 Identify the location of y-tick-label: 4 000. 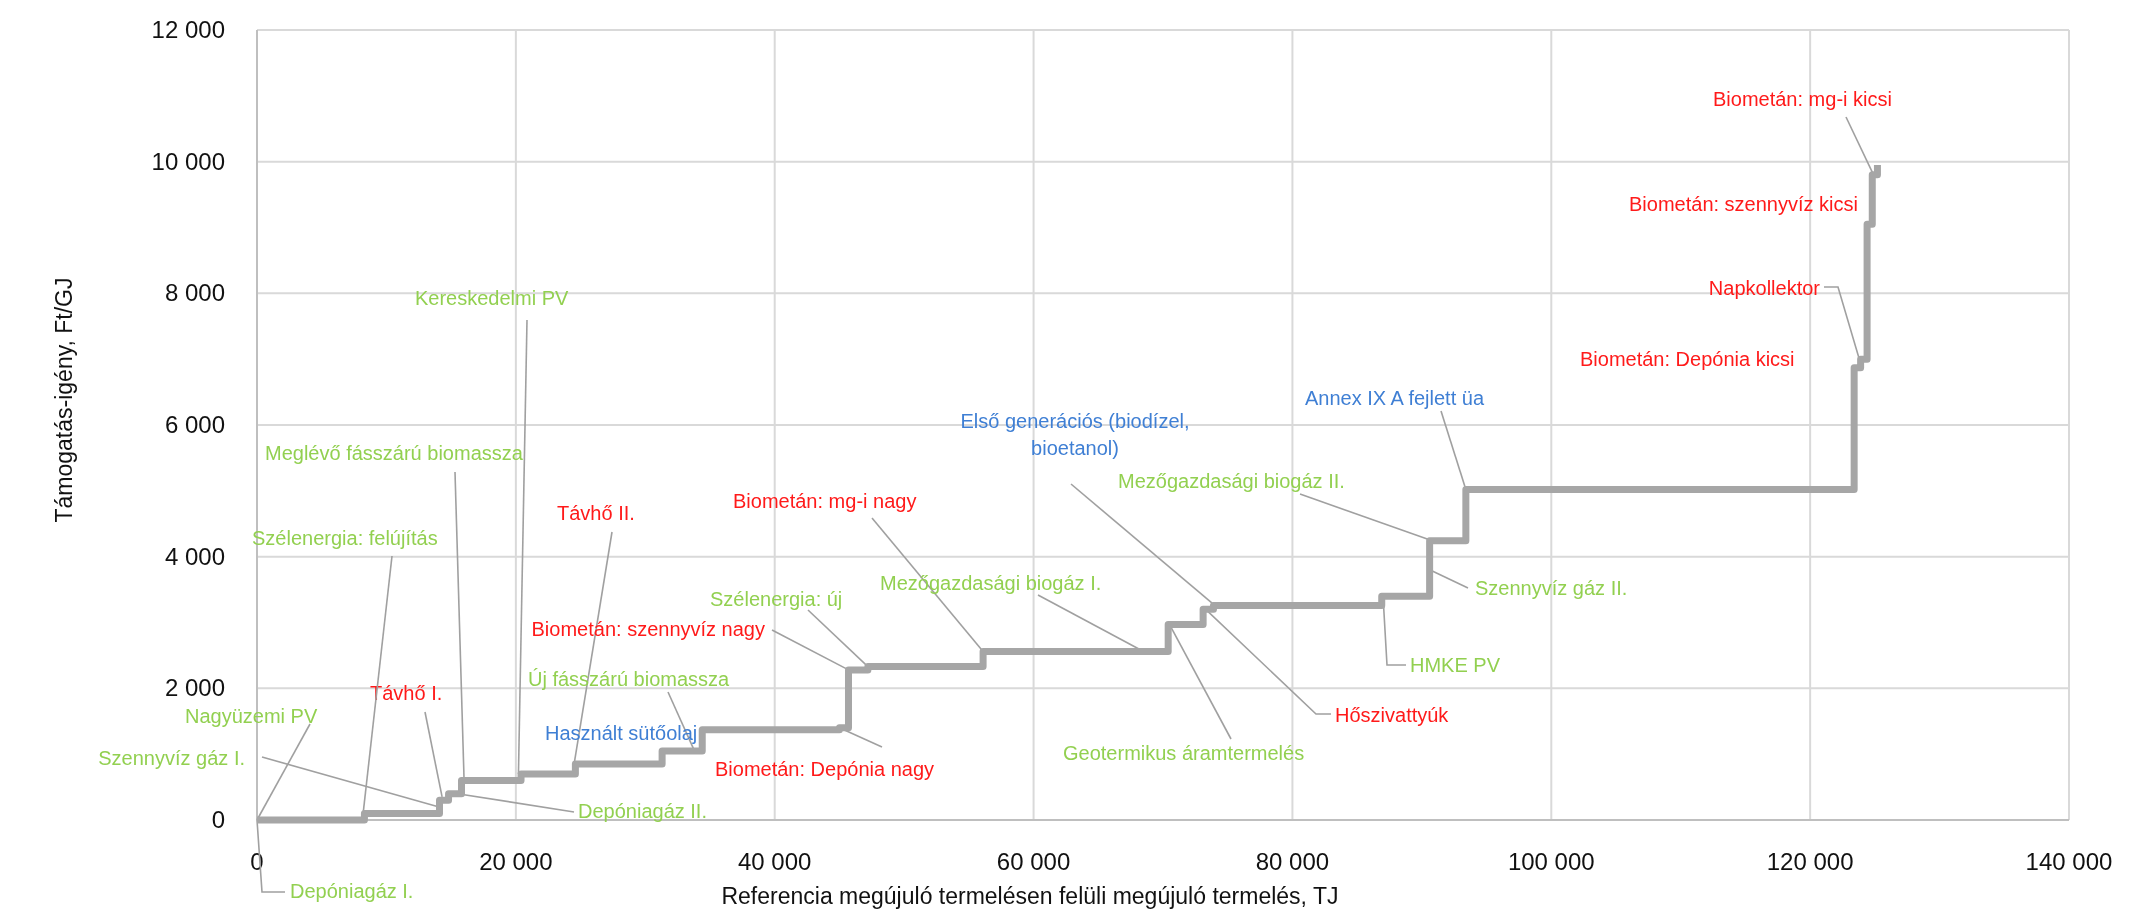
(194, 556).